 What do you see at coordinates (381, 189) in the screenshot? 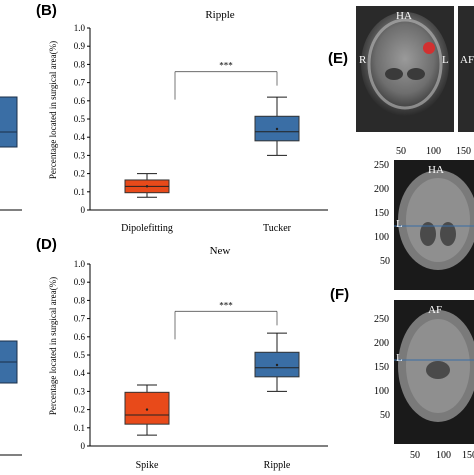
I see `mri-f-top-ytick-1: 200` at bounding box center [381, 189].